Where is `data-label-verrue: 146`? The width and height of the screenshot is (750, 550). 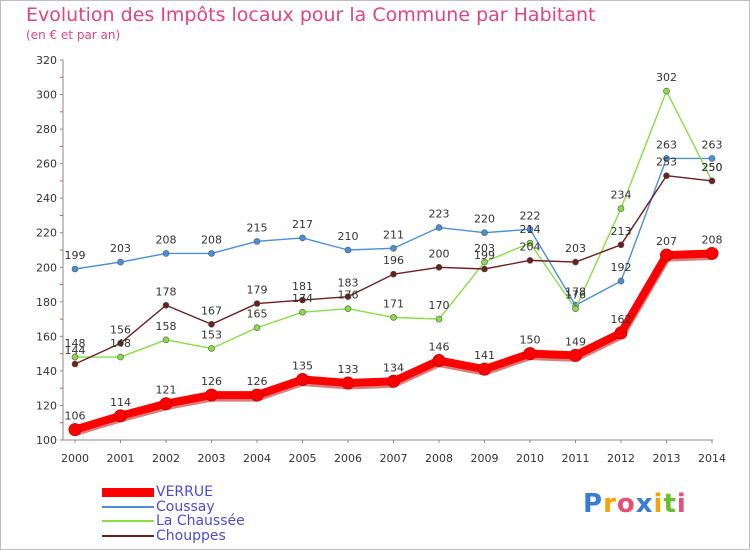
data-label-verrue: 146 is located at coordinates (439, 347).